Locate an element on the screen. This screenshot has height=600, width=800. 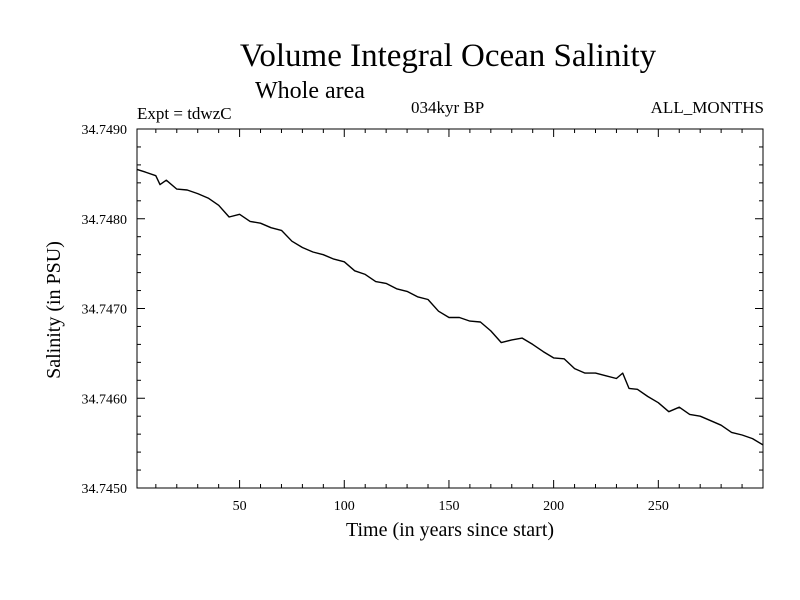
y-tick-label: 34.7460 is located at coordinates (105, 399).